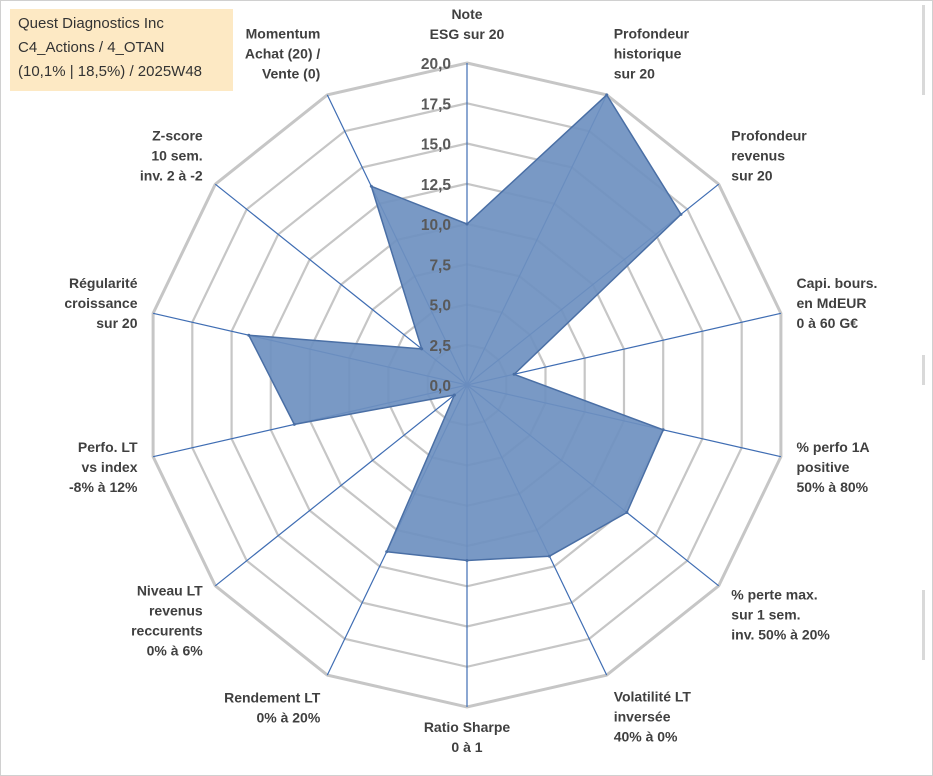 This screenshot has width=933, height=776. I want to click on axis-label-line: vs index, so click(109, 467).